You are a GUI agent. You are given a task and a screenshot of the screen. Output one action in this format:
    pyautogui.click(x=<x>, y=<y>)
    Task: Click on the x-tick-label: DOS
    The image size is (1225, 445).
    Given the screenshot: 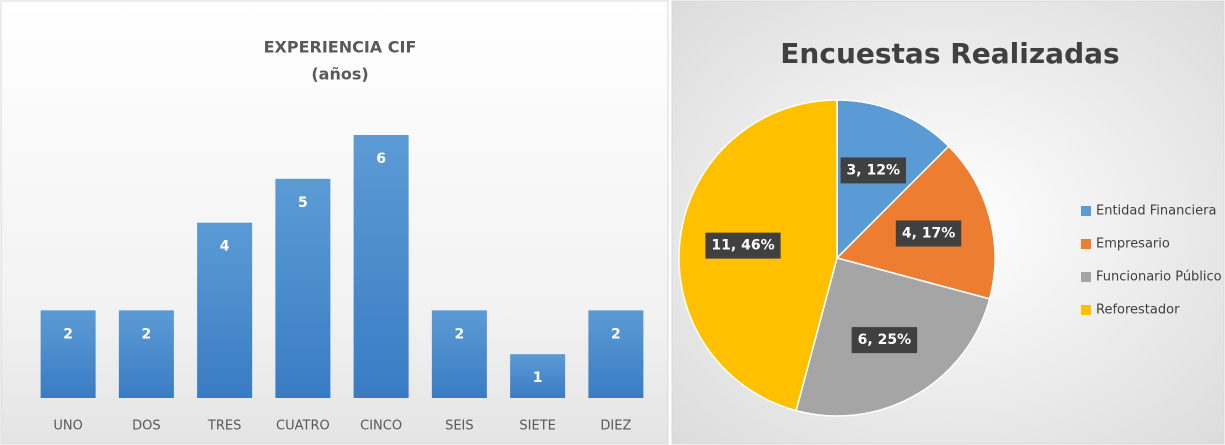 What is the action you would take?
    pyautogui.click(x=146, y=426)
    